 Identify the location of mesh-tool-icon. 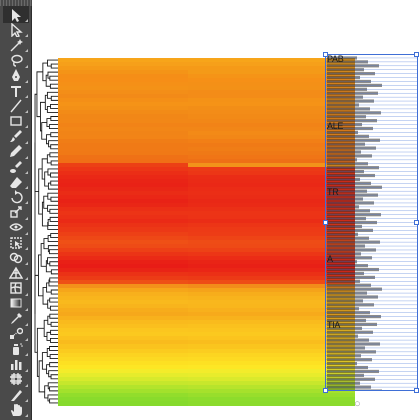
(16, 288).